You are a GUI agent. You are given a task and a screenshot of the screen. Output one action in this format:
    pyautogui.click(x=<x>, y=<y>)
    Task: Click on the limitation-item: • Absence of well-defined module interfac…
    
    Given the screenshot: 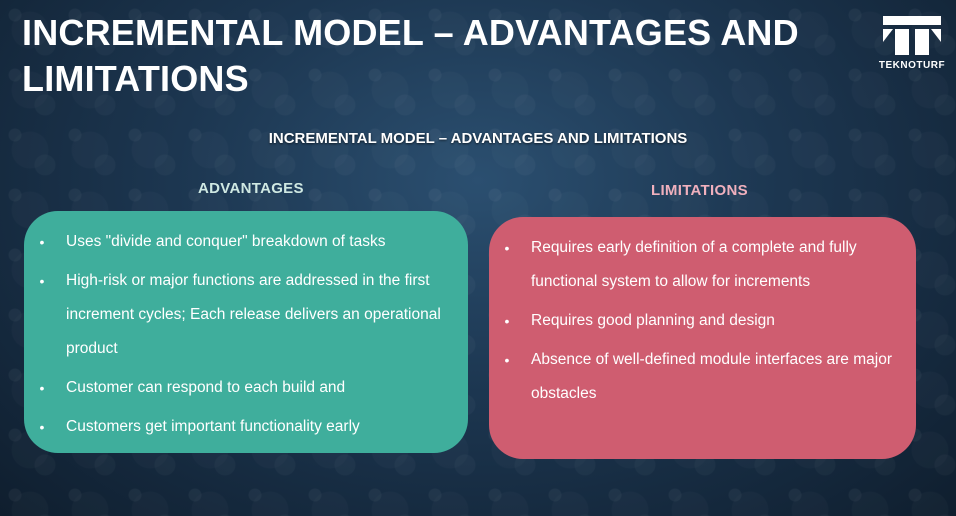 What is the action you would take?
    pyautogui.click(x=699, y=377)
    